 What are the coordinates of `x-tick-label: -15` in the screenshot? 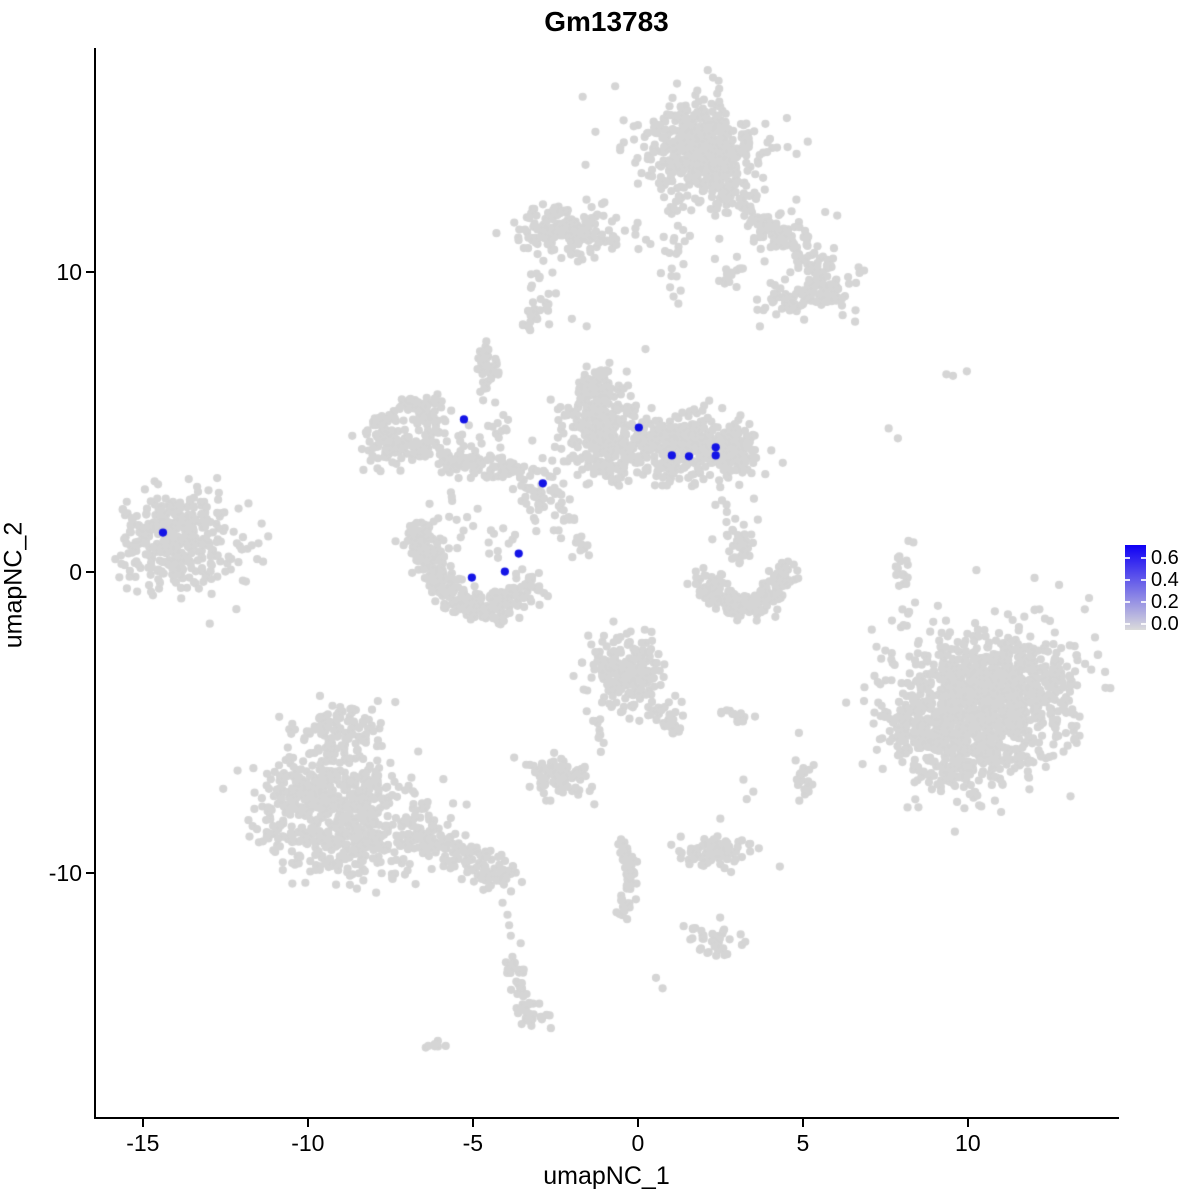 It's located at (143, 1143).